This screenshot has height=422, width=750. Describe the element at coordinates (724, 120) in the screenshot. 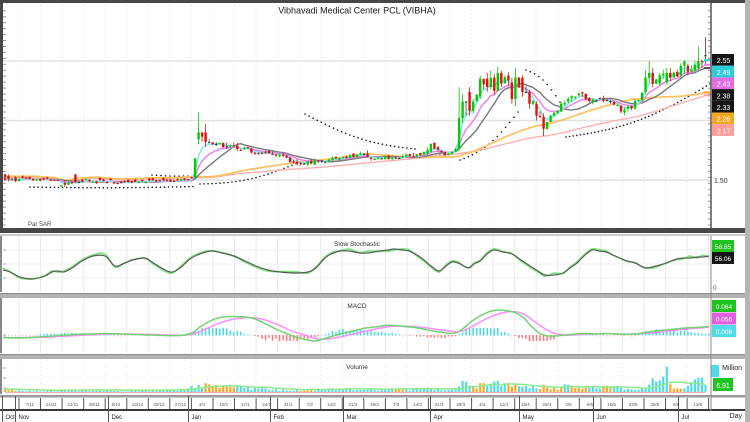

I see `svg-text: 2.26` at that location.